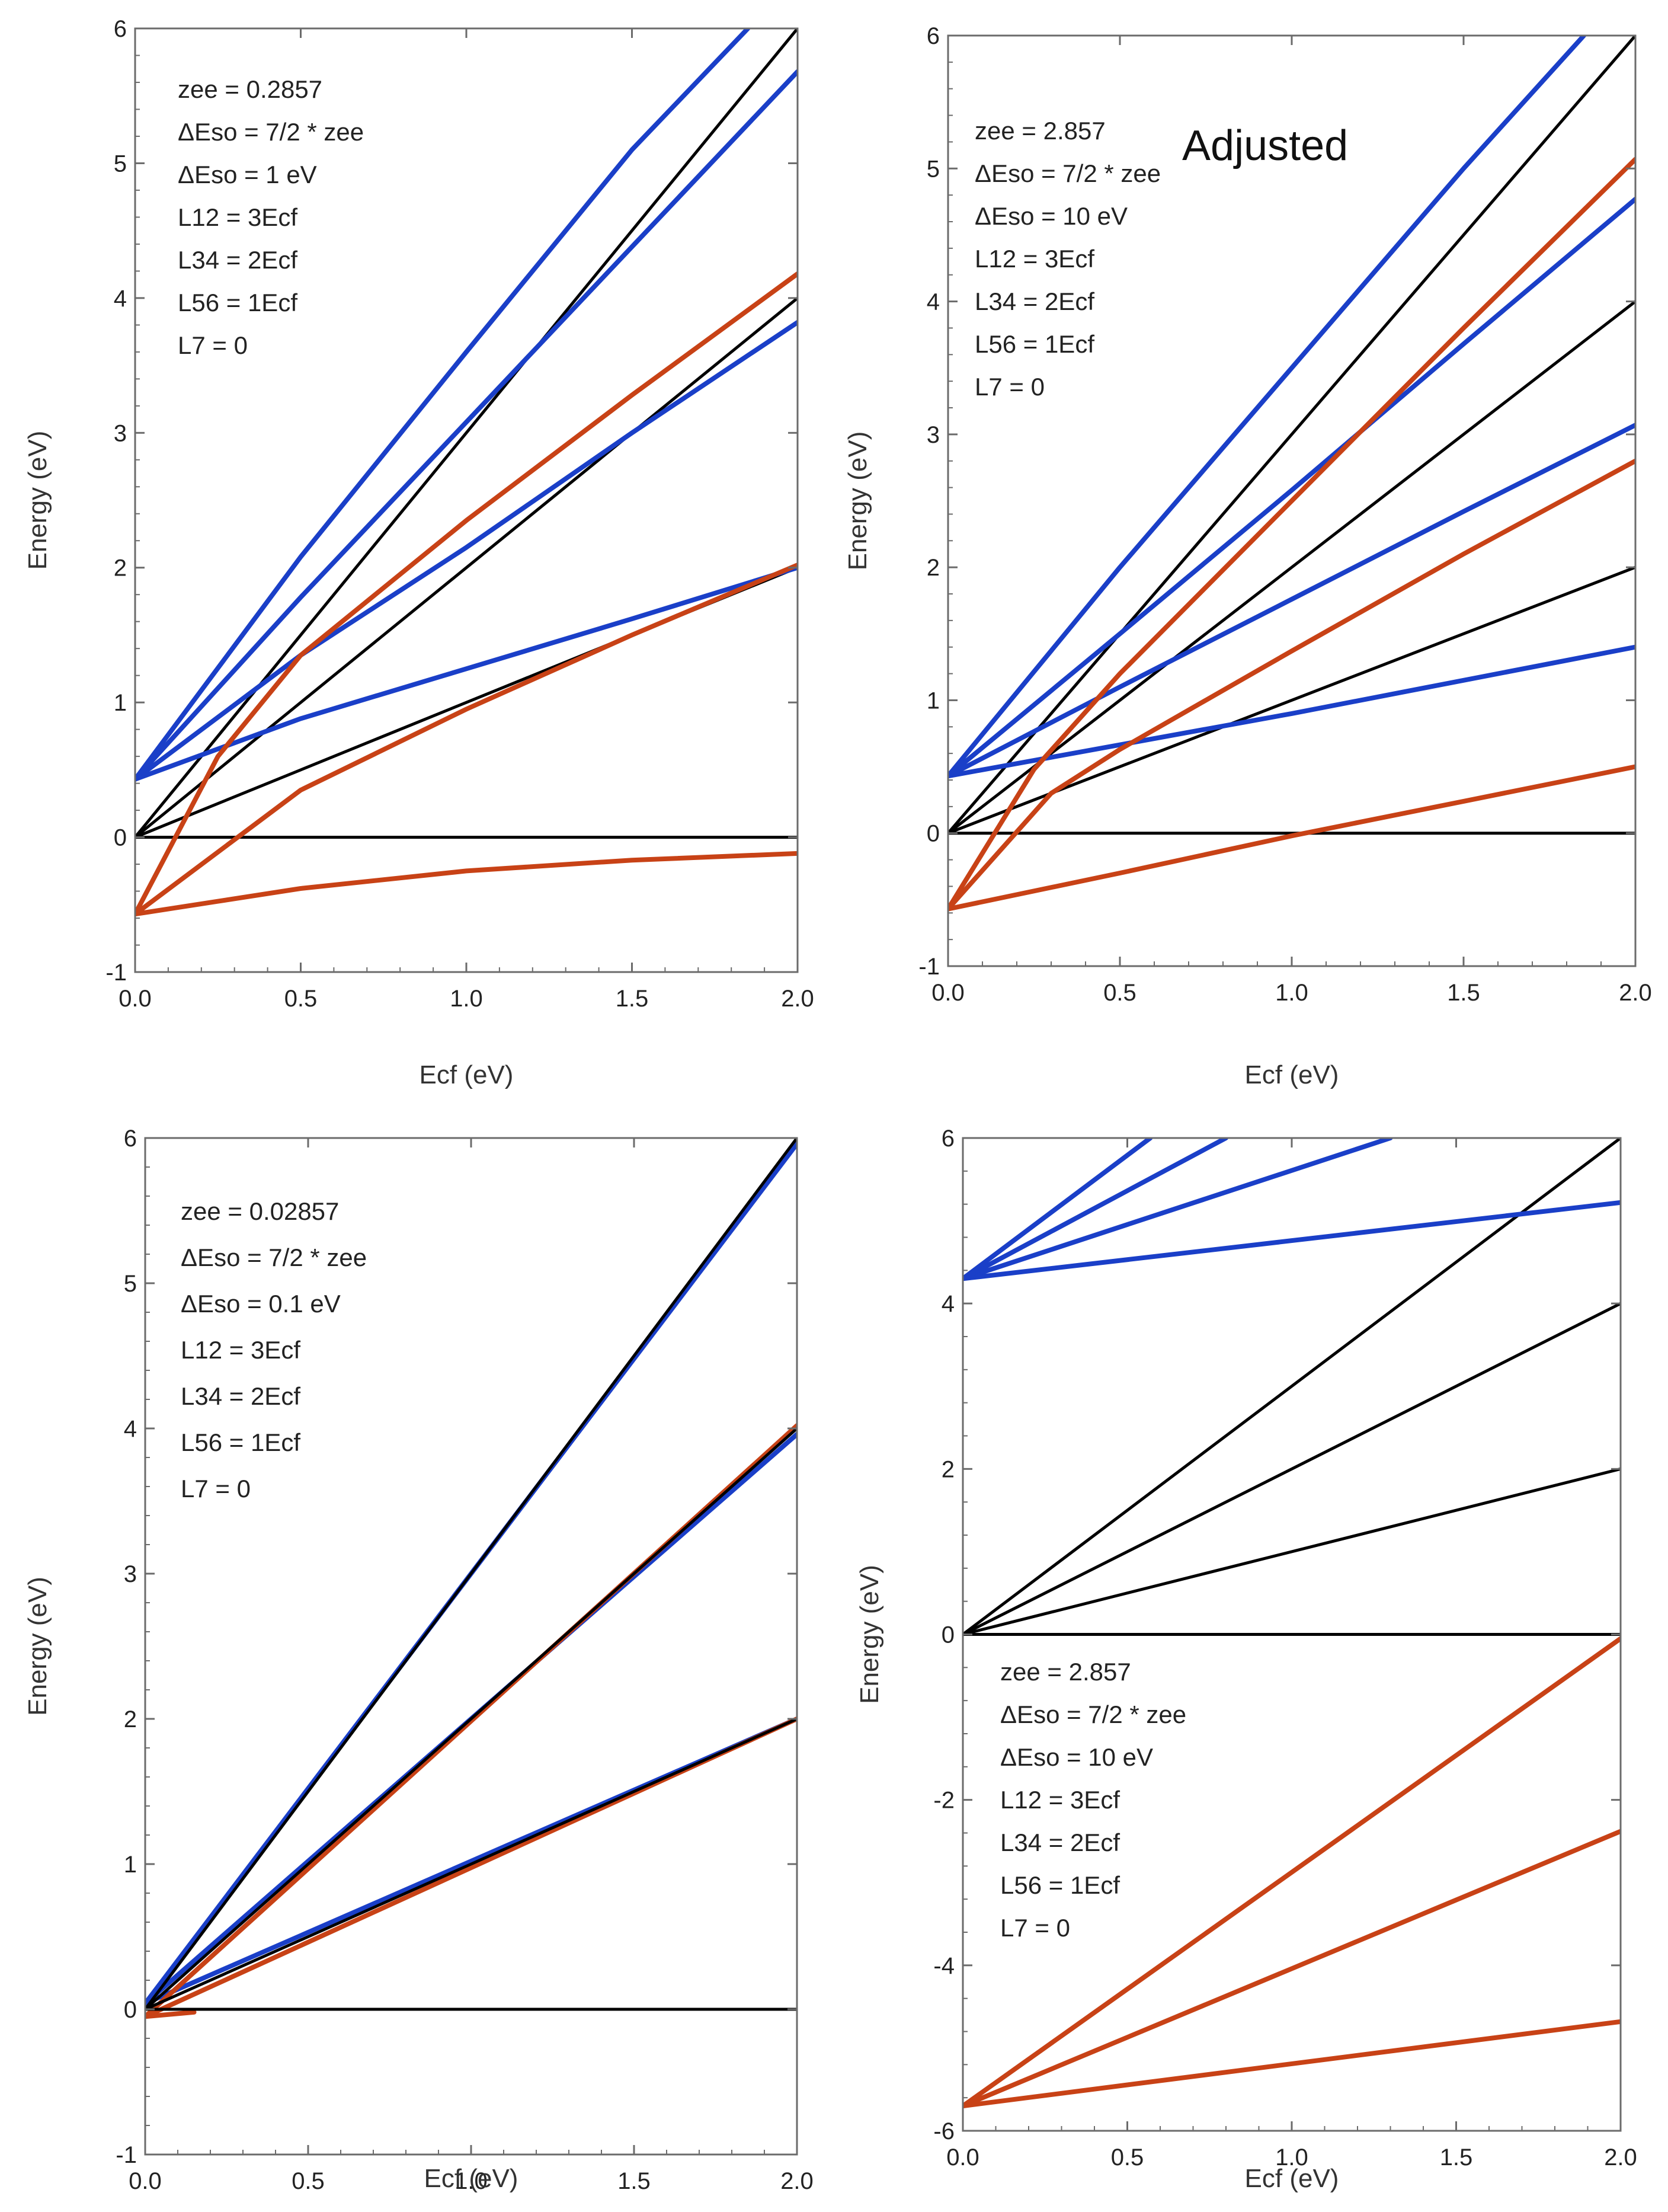 The image size is (1668, 2212). I want to click on annotation-line: ΔEso = 10 eV, so click(1076, 1757).